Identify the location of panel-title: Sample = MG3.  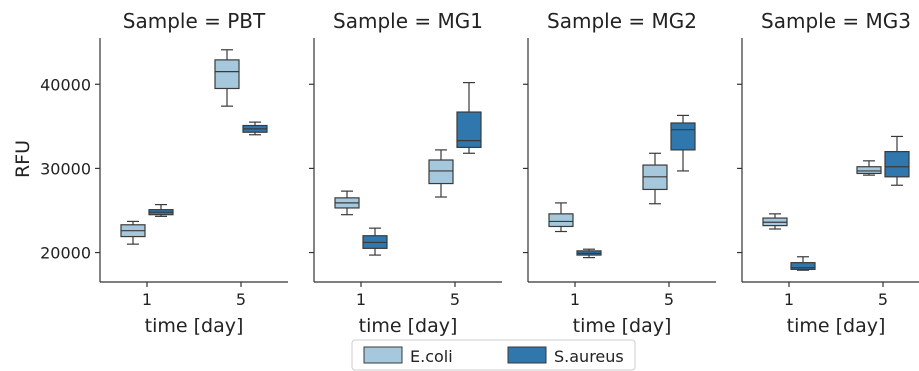
(836, 21).